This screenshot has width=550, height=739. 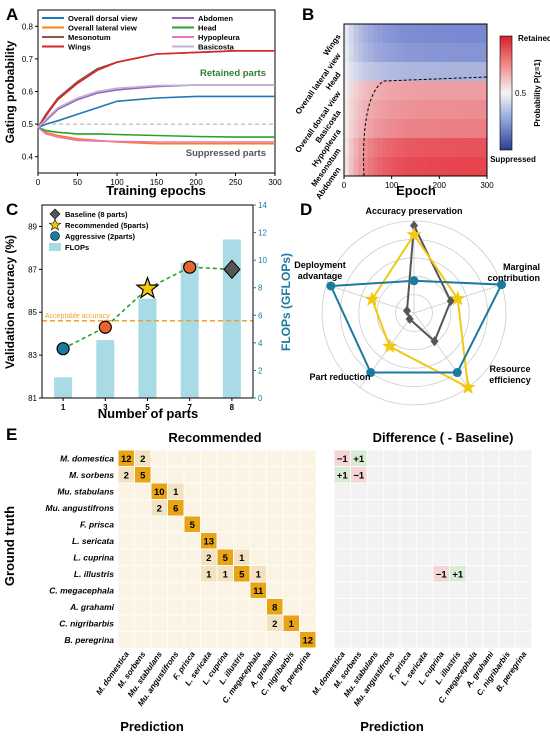 What do you see at coordinates (339, 377) in the screenshot?
I see `radar-axis-label-line: Part reduction` at bounding box center [339, 377].